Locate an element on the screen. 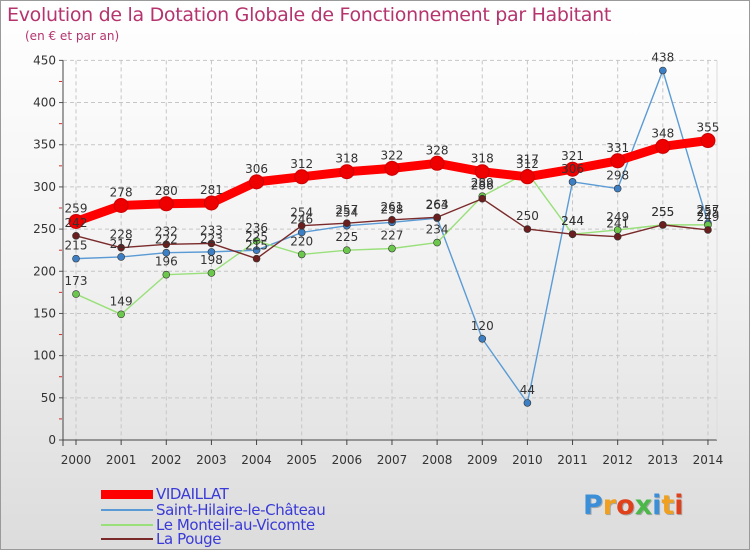 This screenshot has width=750, height=550. data-label: 254 is located at coordinates (301, 213).